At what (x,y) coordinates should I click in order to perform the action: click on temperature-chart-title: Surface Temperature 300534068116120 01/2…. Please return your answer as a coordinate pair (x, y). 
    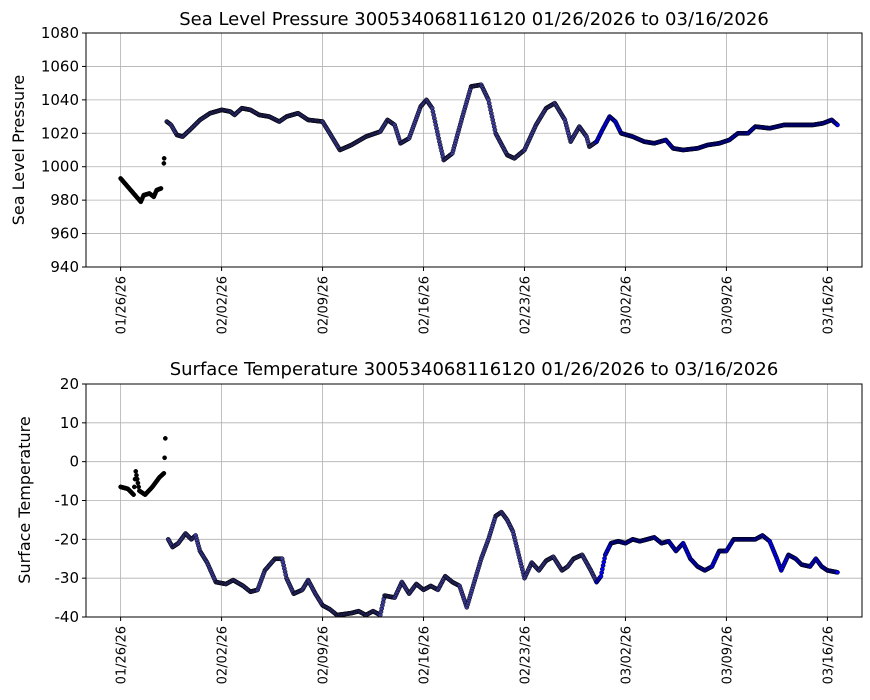
    Looking at the image, I should click on (474, 369).